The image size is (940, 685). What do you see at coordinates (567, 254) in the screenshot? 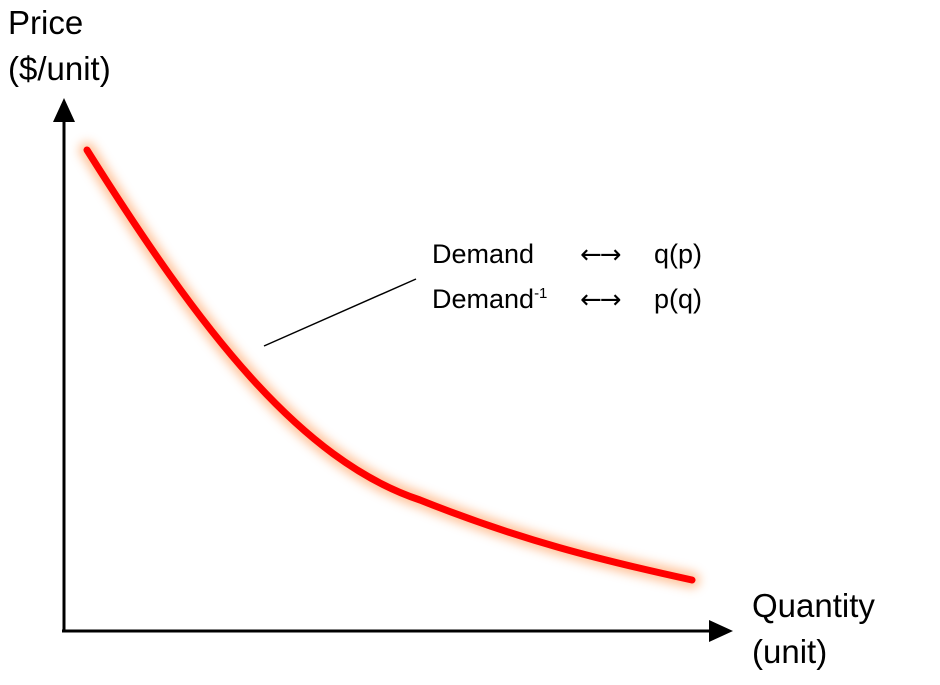
I see `annotation-row-demand: Demand ←→ q(p)` at bounding box center [567, 254].